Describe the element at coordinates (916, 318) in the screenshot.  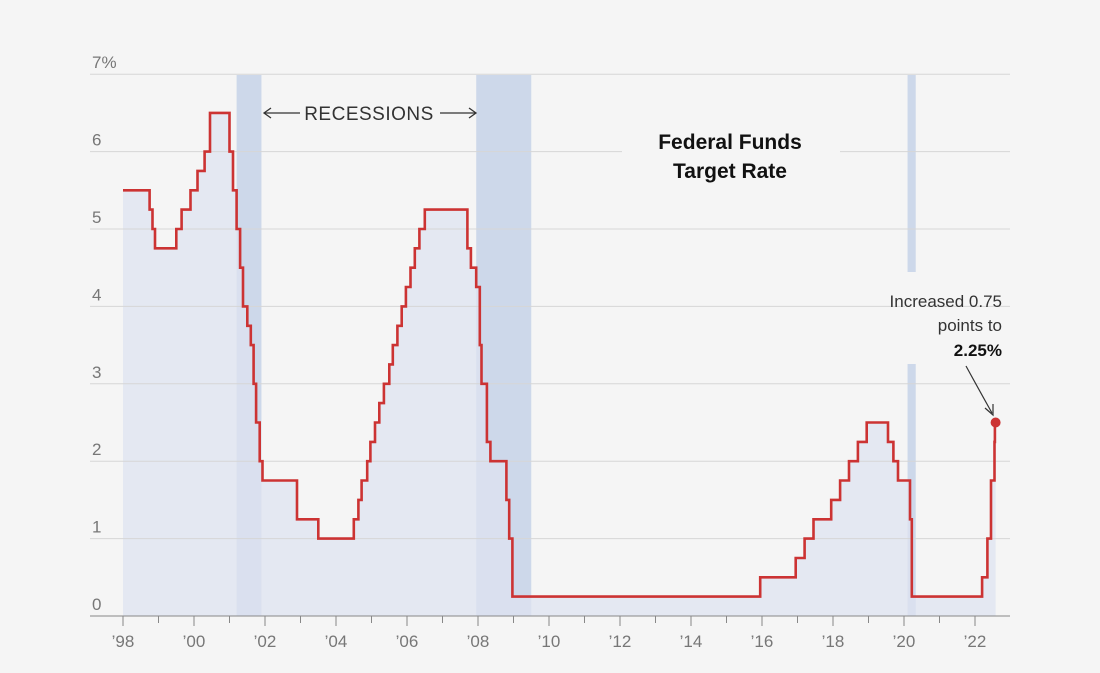
I see `annotation-backdrop-rect` at that location.